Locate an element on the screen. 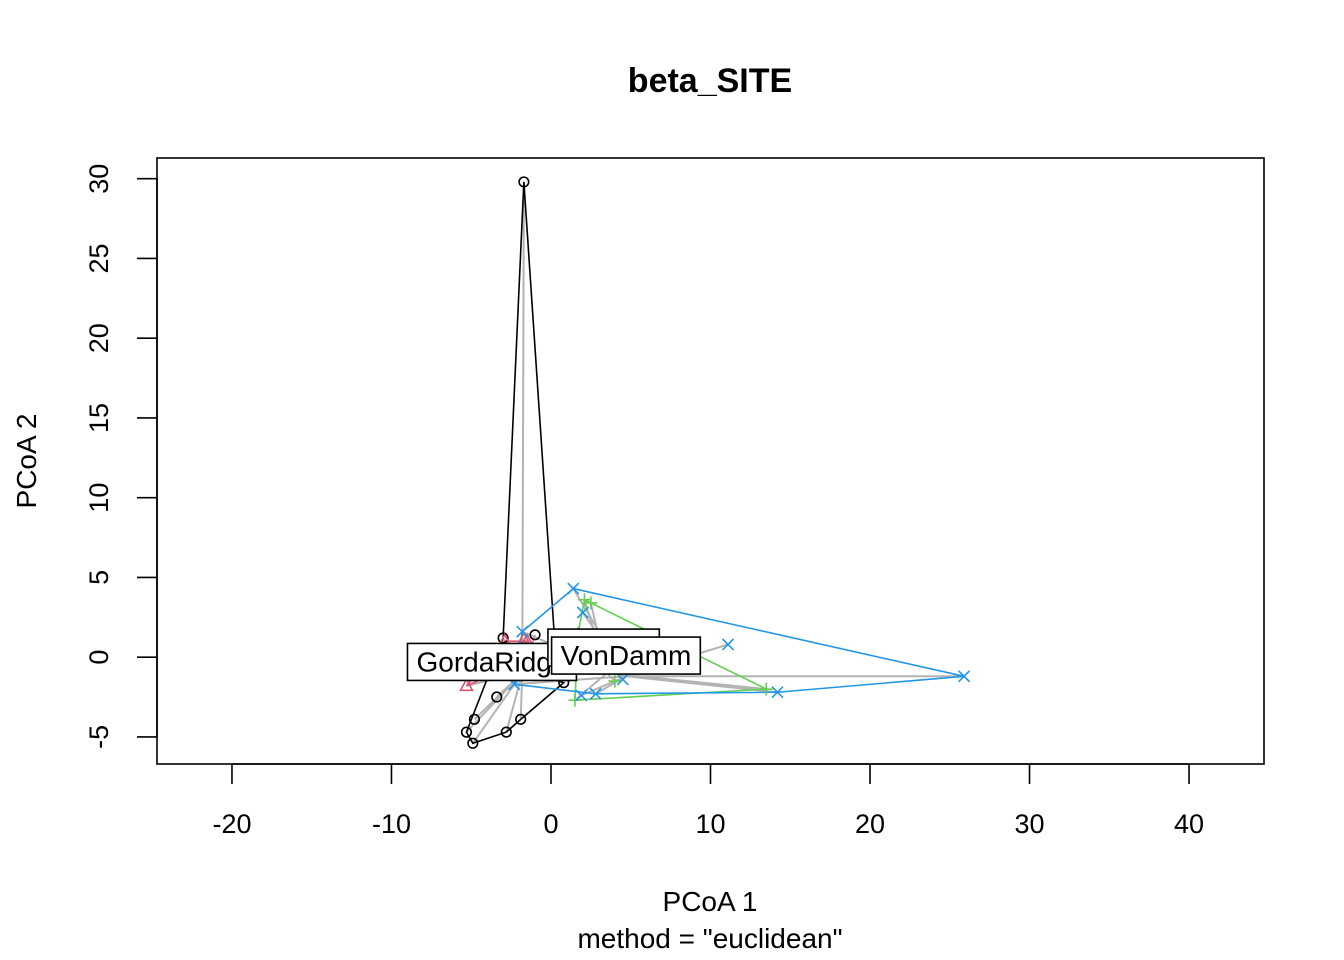 Image resolution: width=1344 pixels, height=960 pixels. y-tick-label: 0 is located at coordinates (99, 657).